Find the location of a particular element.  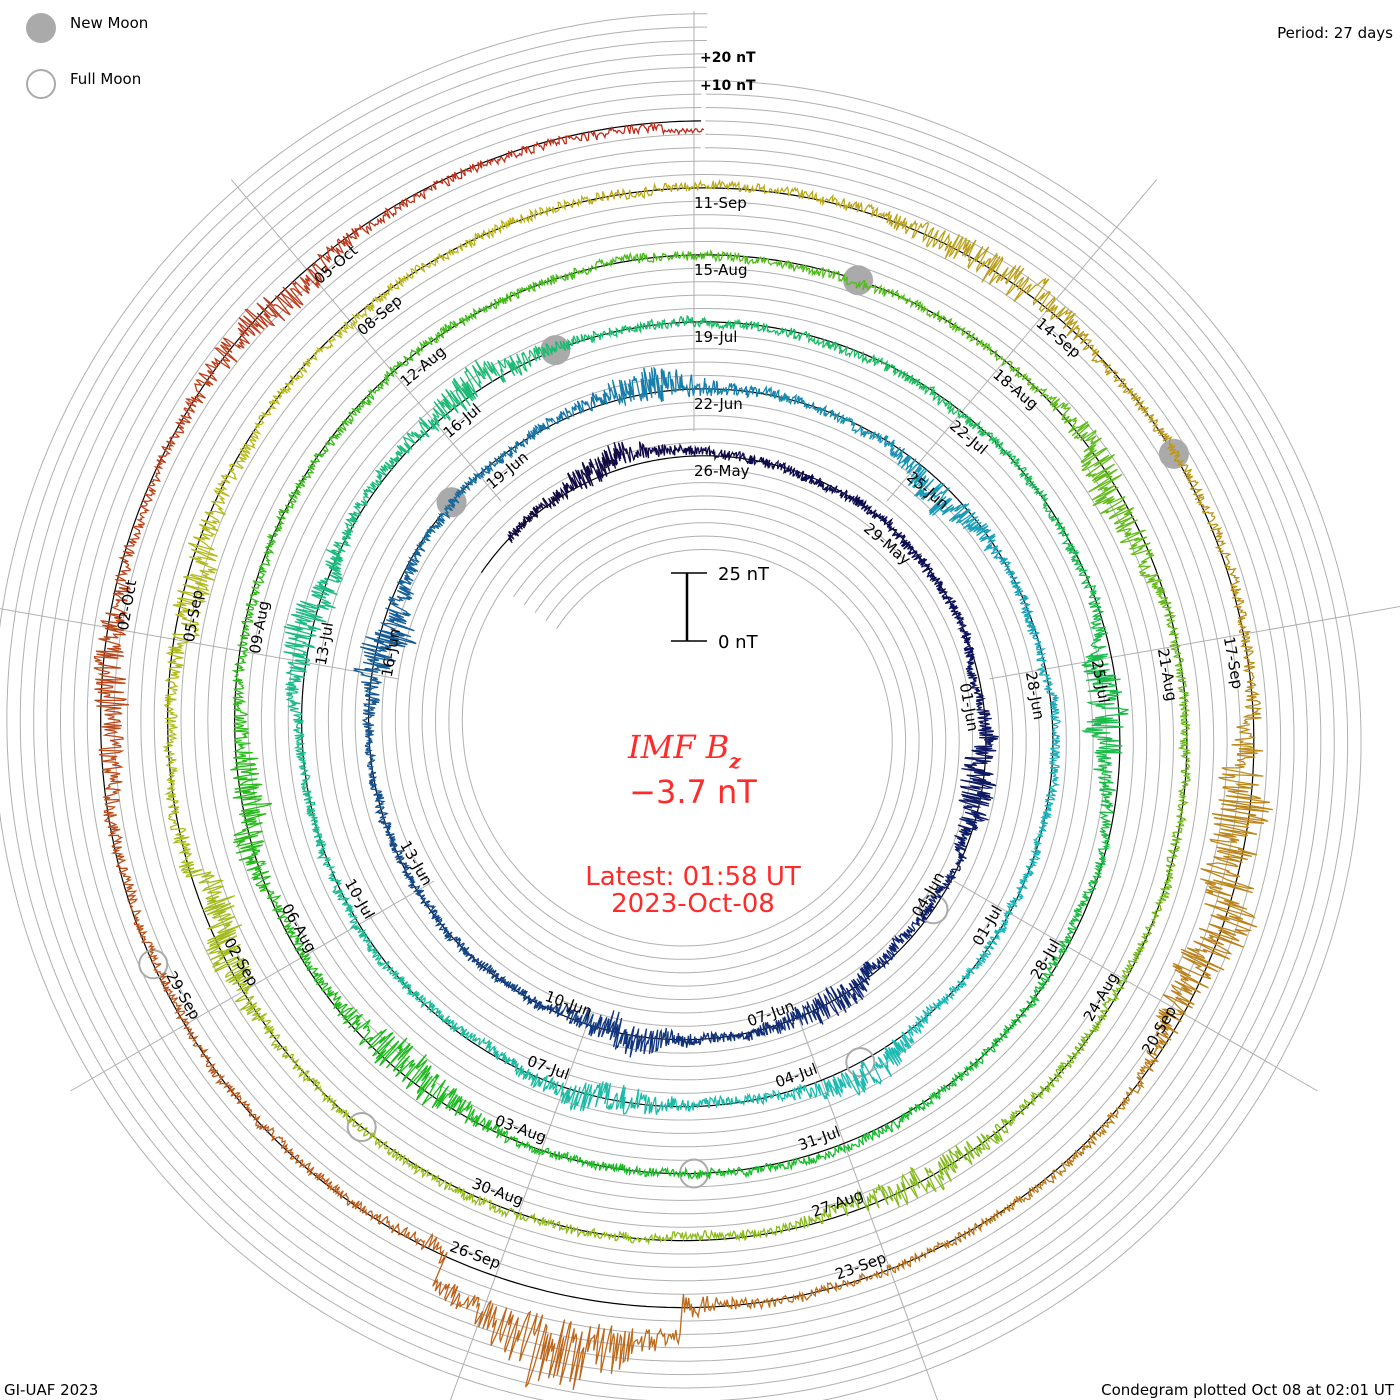

current-bz-value: −3.7 nT is located at coordinates (693, 792).